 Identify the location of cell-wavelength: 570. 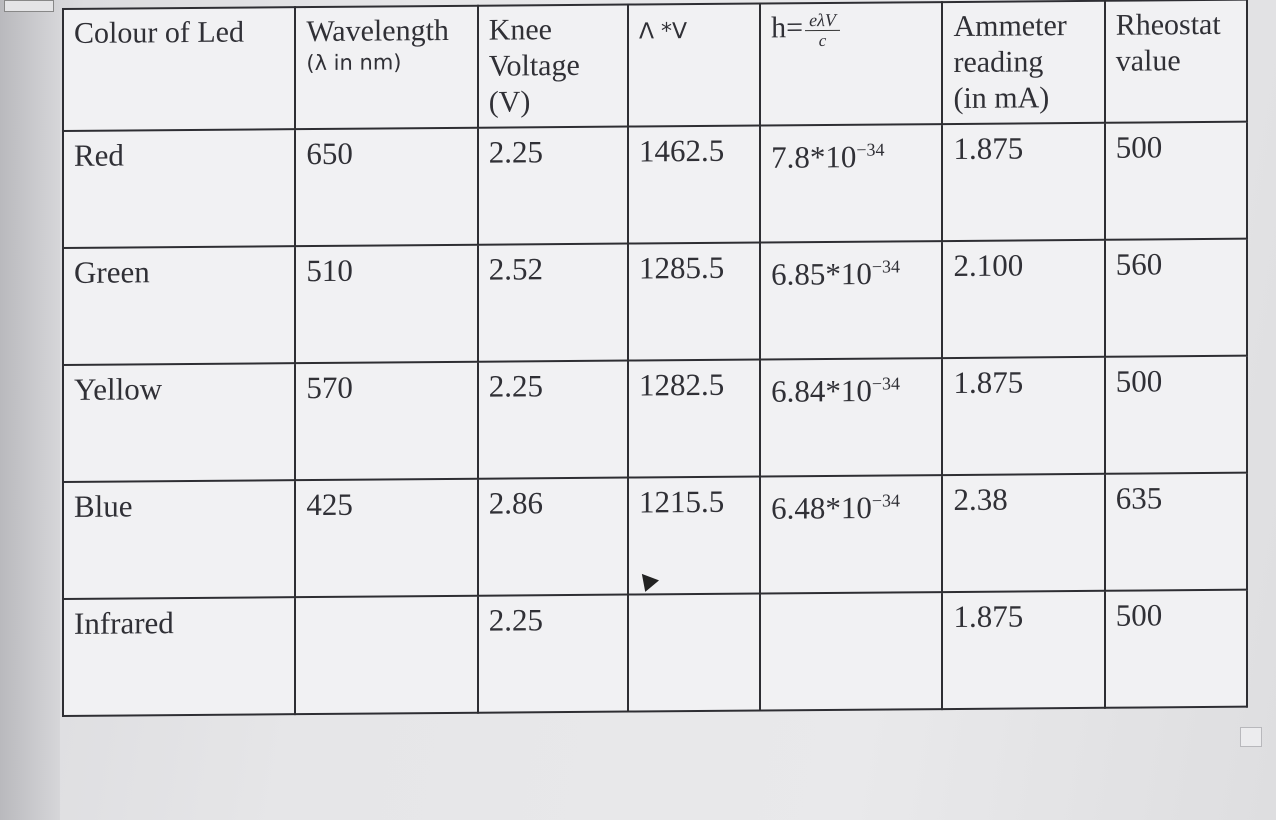
(386, 421).